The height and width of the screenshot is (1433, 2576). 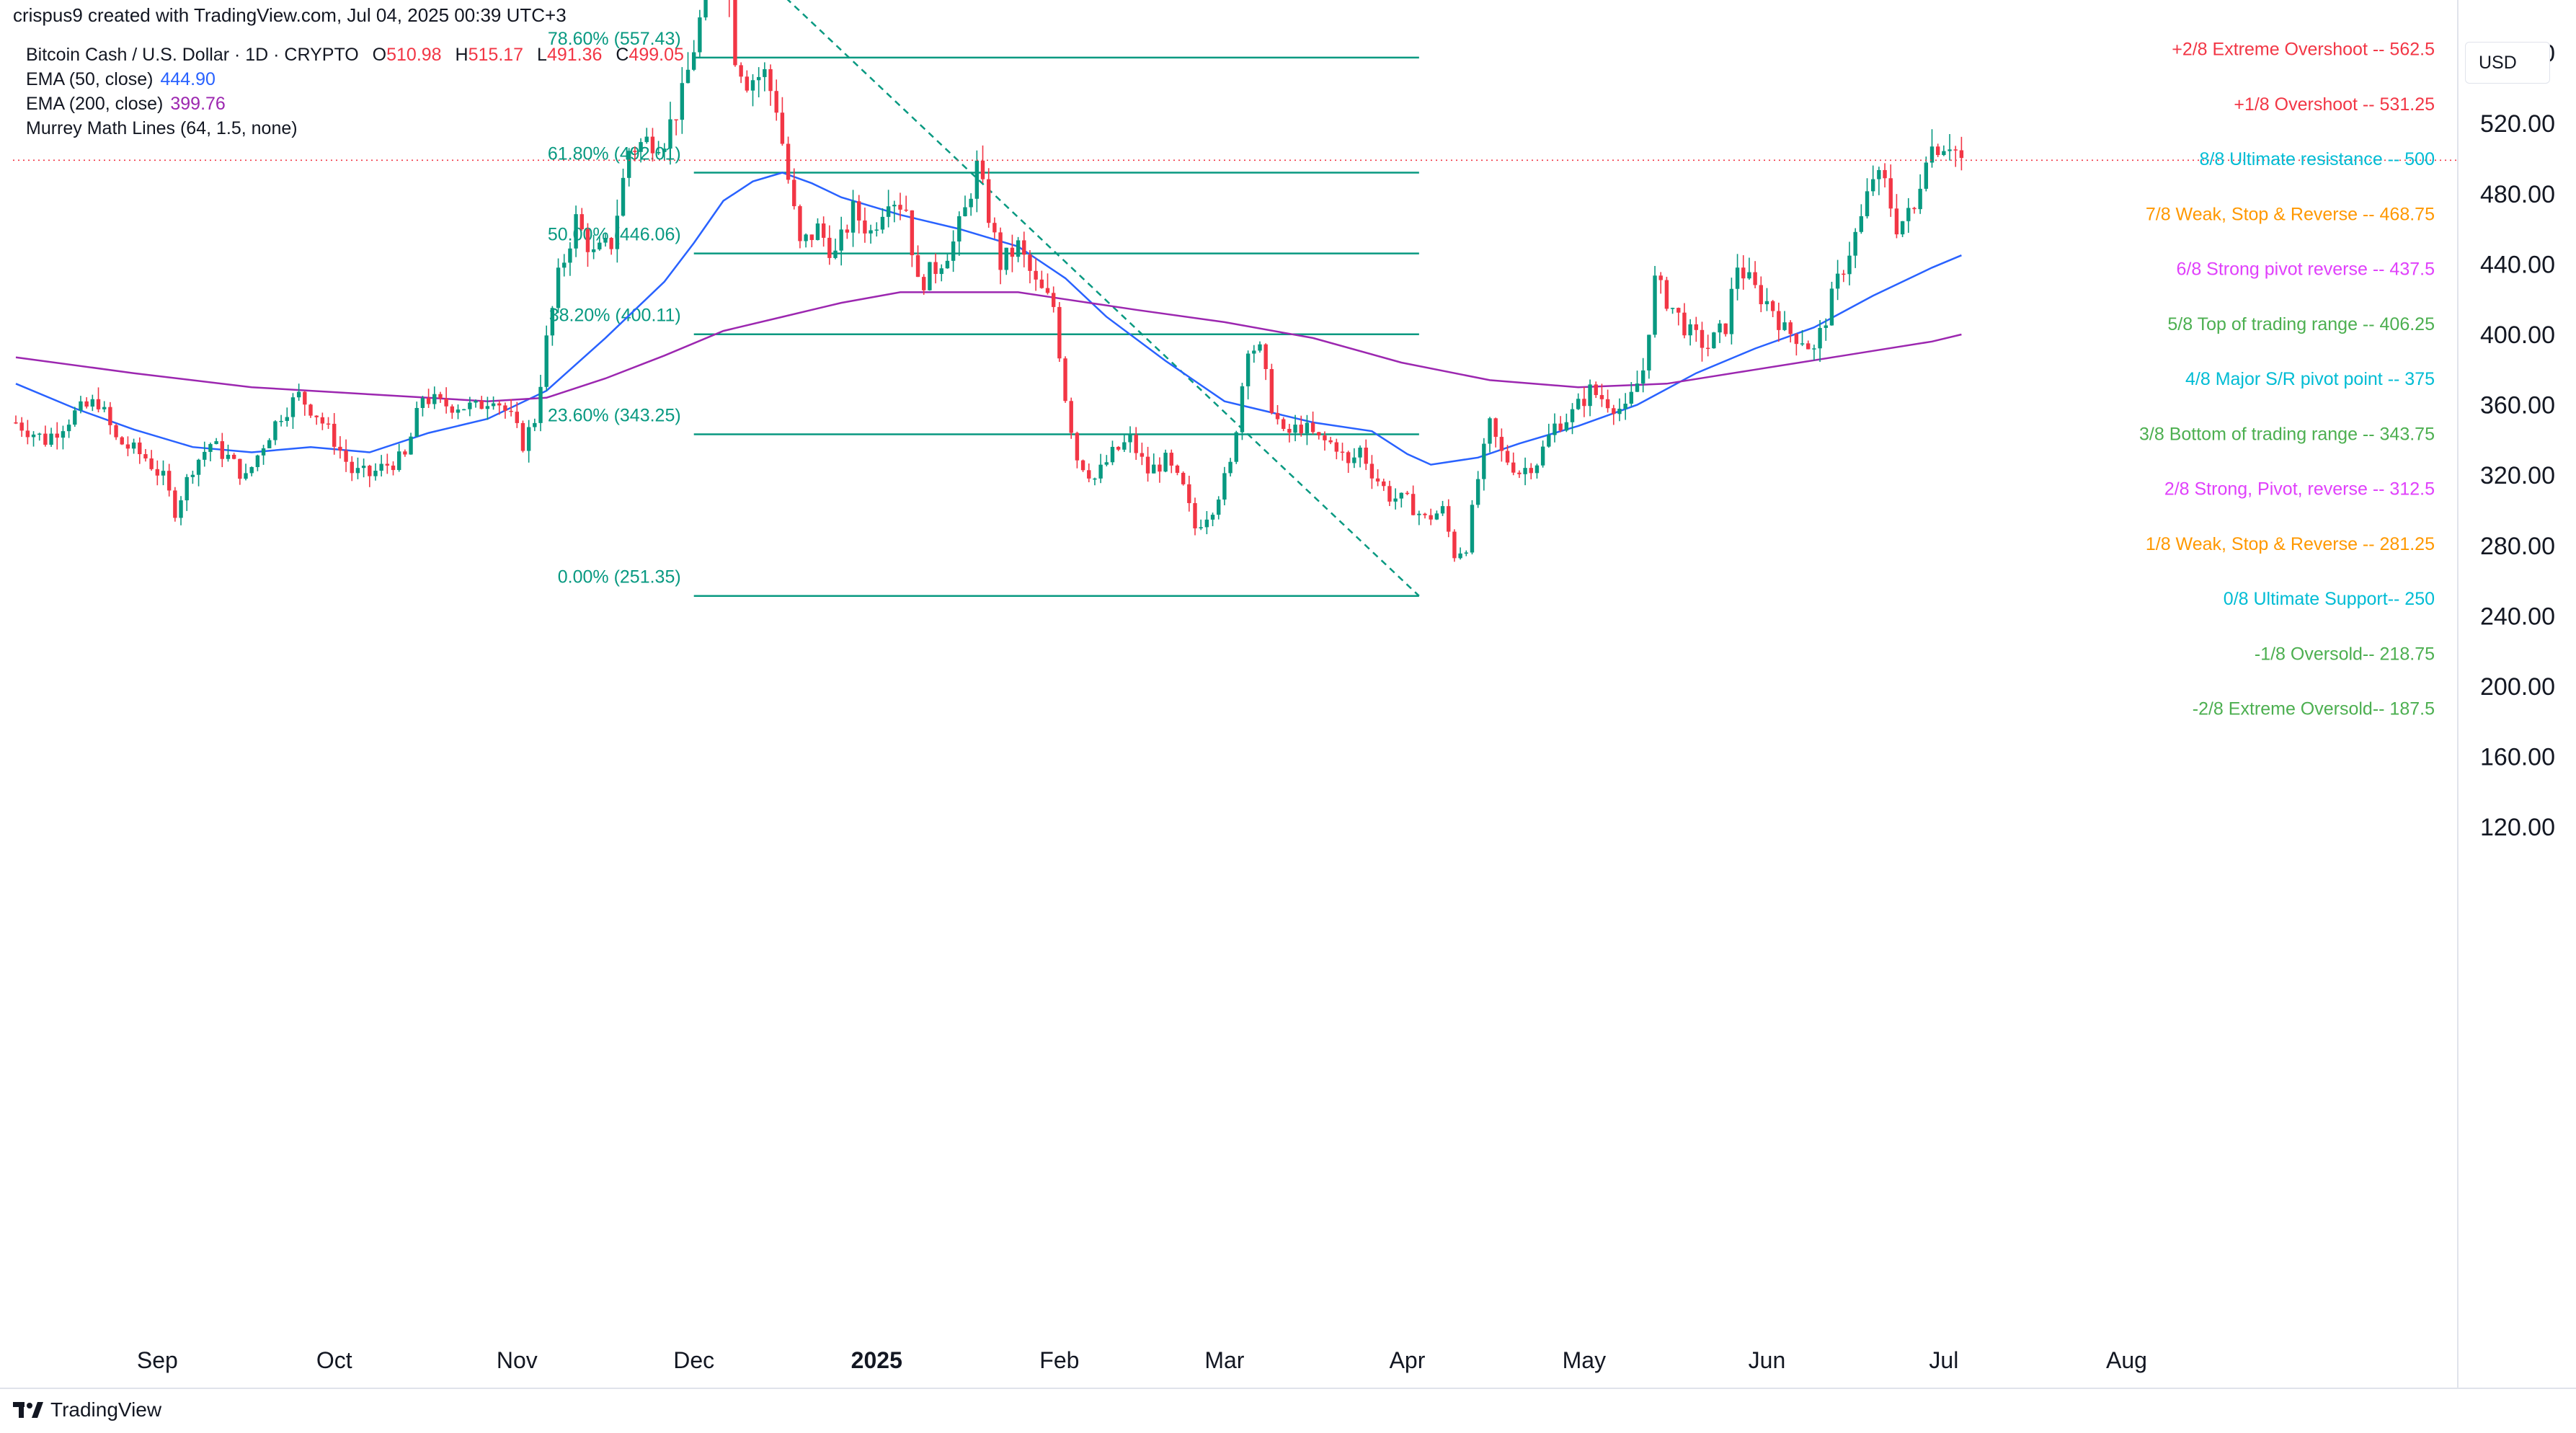 What do you see at coordinates (622, 55) in the screenshot?
I see `close-label: C` at bounding box center [622, 55].